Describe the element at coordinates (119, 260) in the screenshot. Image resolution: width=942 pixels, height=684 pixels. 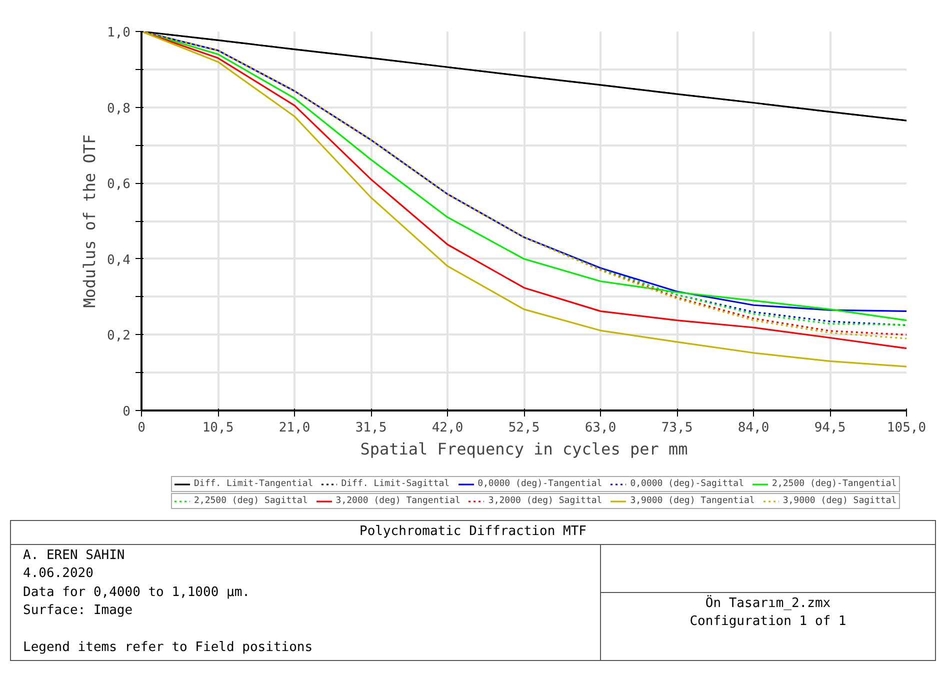
I see `y-tick-label: 0,4` at that location.